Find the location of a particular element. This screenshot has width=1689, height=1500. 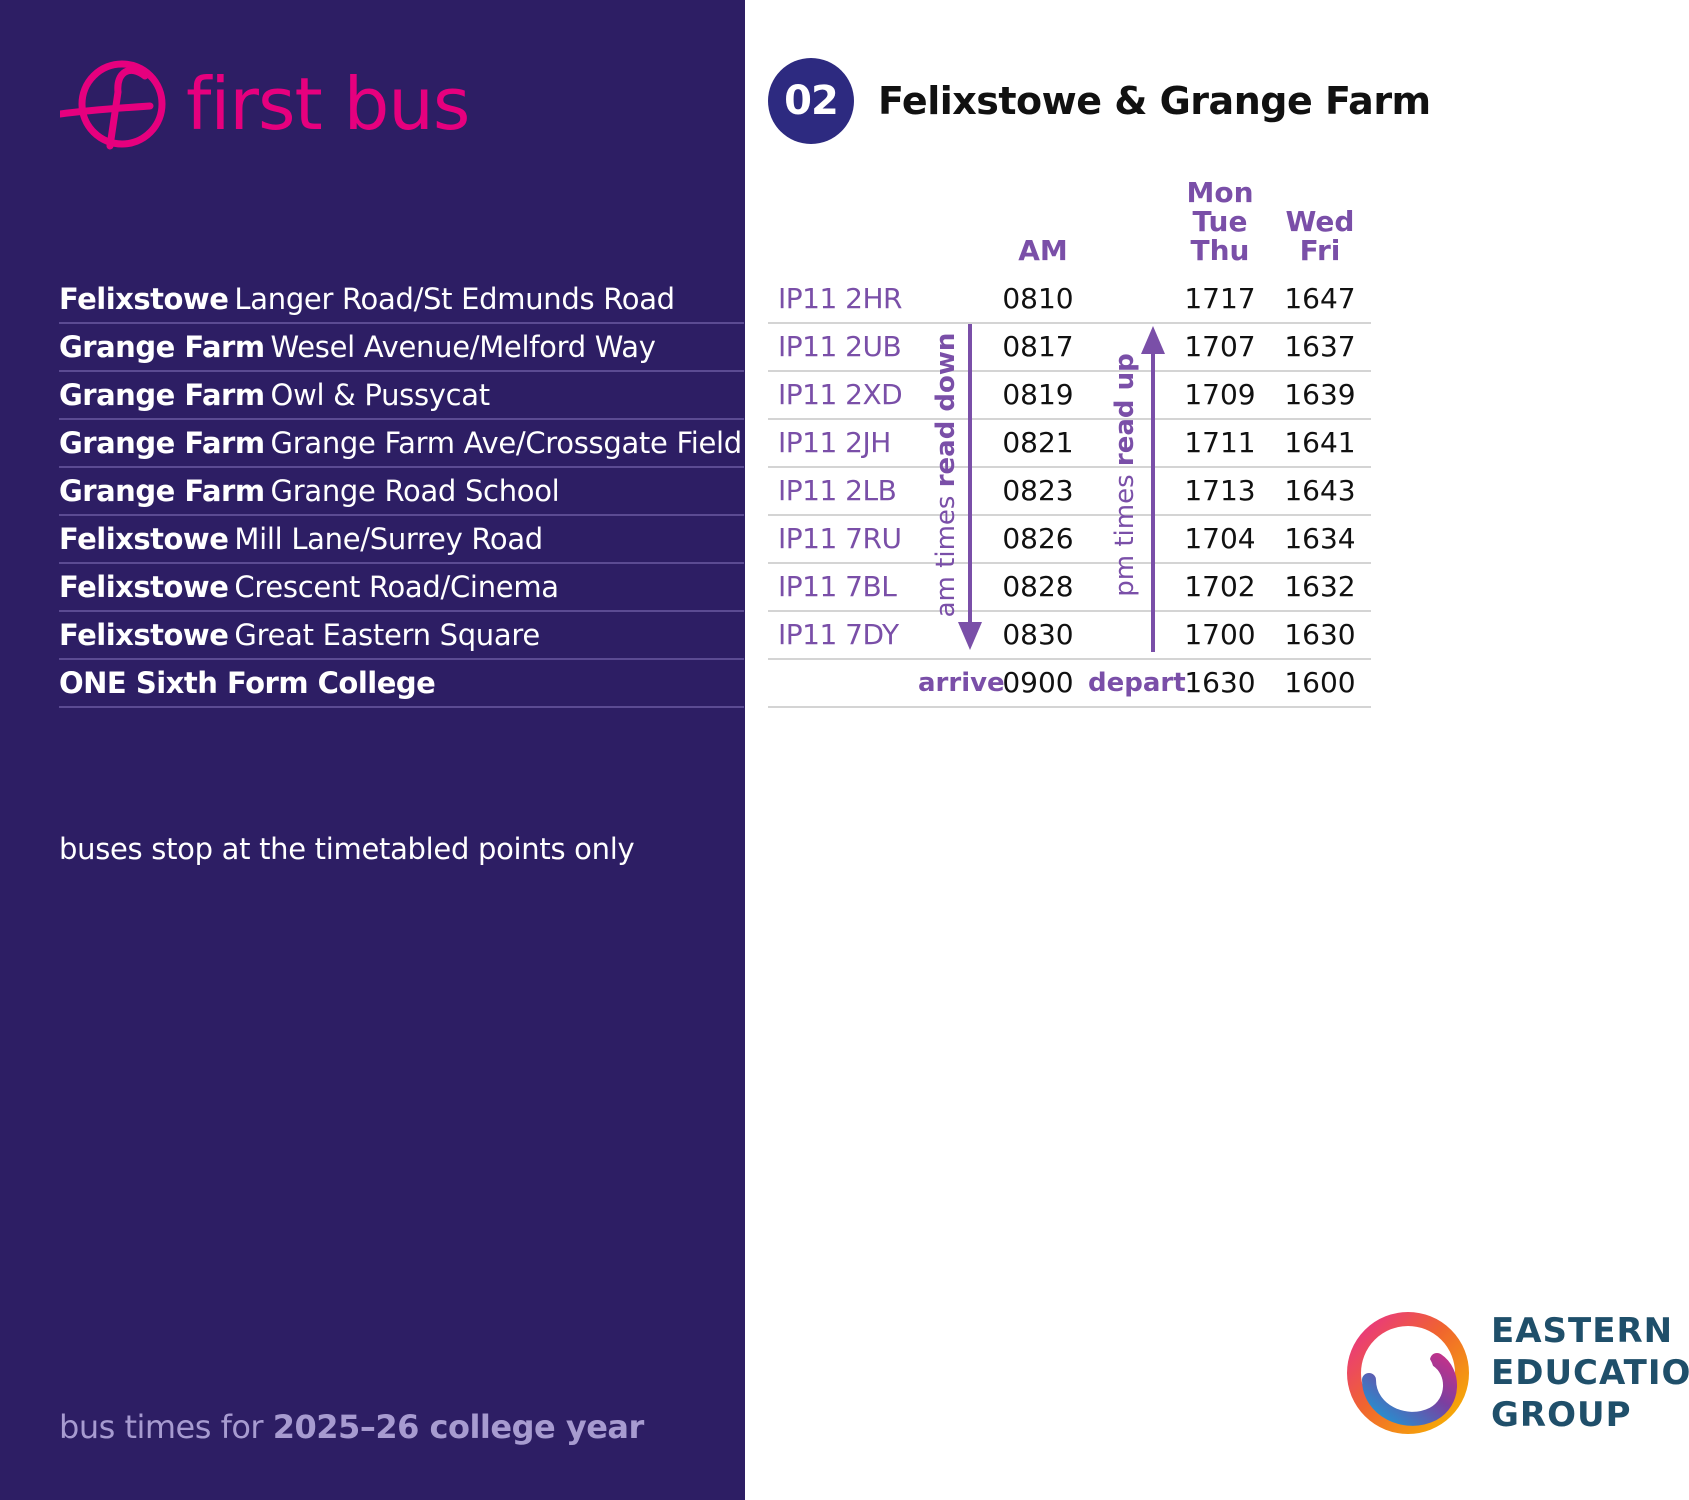

college-timetable-row: arrive 0900 depart 1630 1600 is located at coordinates (1069, 684).